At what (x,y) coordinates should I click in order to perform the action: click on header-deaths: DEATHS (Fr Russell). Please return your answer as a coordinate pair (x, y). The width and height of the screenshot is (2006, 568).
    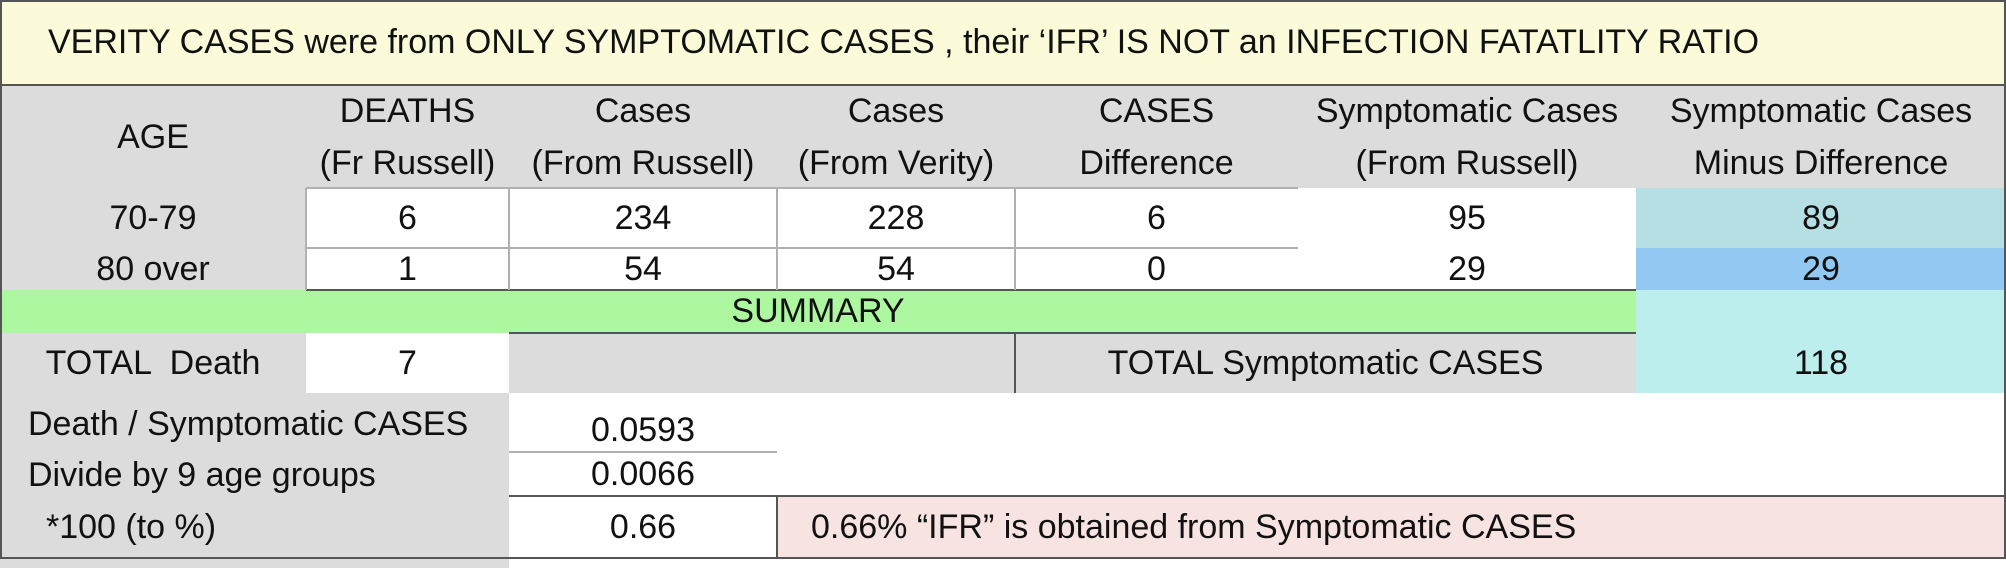
    Looking at the image, I should click on (407, 136).